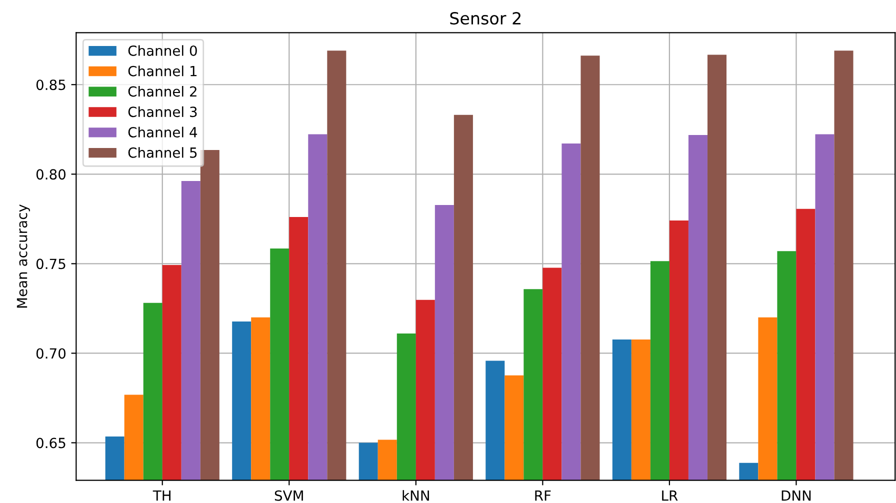 Image resolution: width=896 pixels, height=503 pixels. I want to click on y-tick-label: 0.80, so click(51, 174).